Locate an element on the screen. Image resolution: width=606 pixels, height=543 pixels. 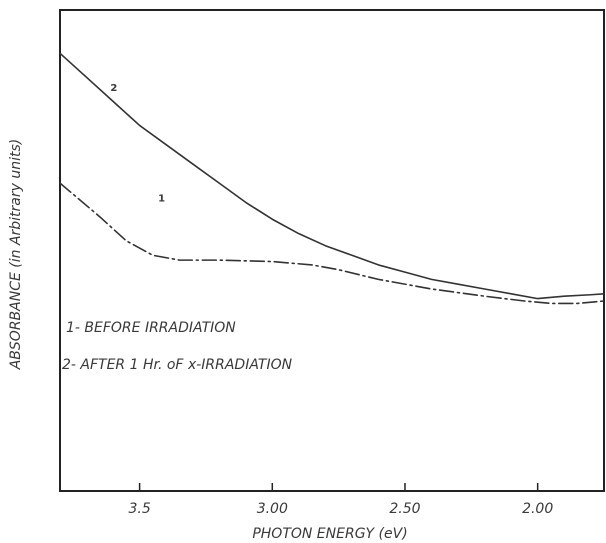
x-axis-label: PHOTON ENERGY (eV) is located at coordinates (329, 534).